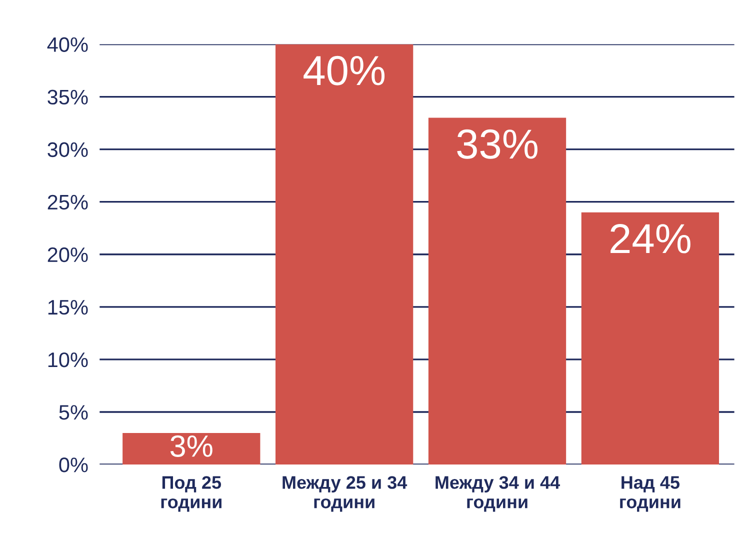  What do you see at coordinates (650, 494) in the screenshot?
I see `x-tick-label: Над 45 години` at bounding box center [650, 494].